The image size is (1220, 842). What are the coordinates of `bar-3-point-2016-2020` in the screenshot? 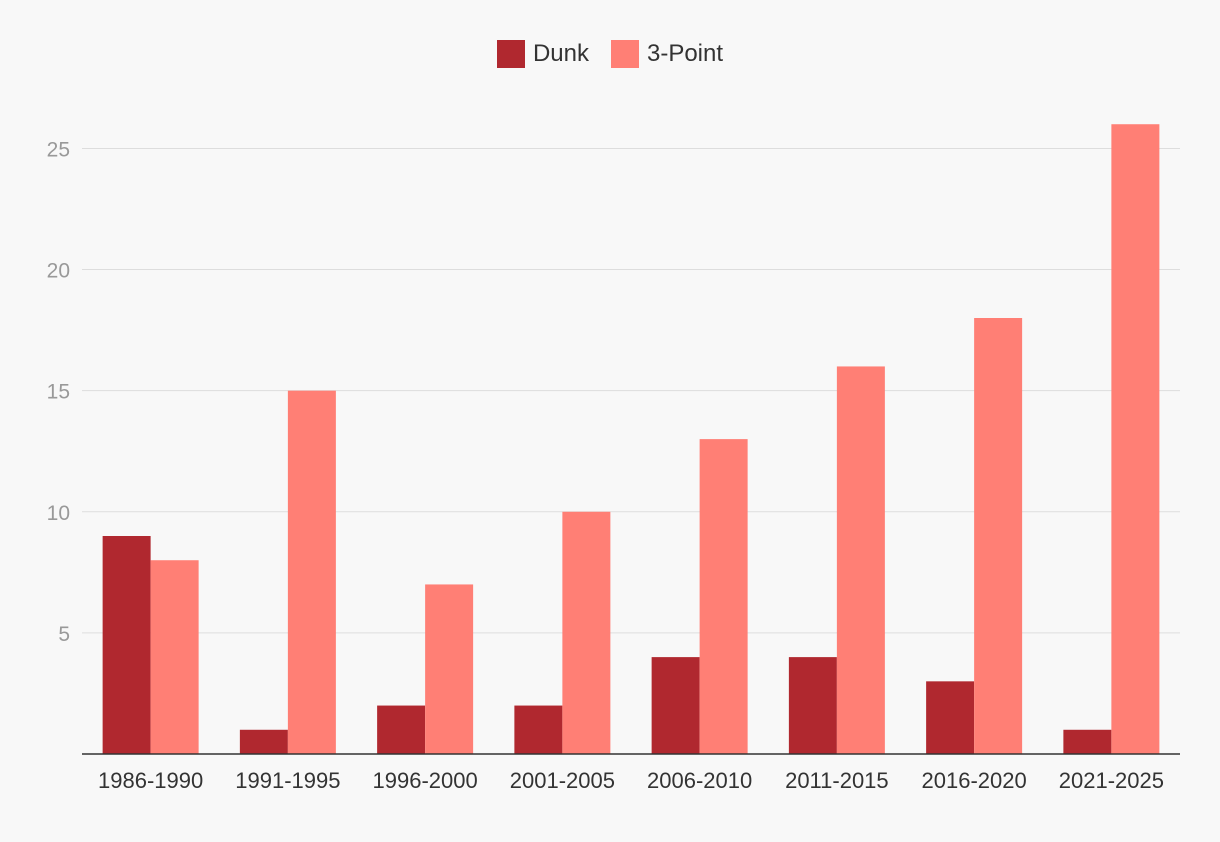 It's located at (998, 536).